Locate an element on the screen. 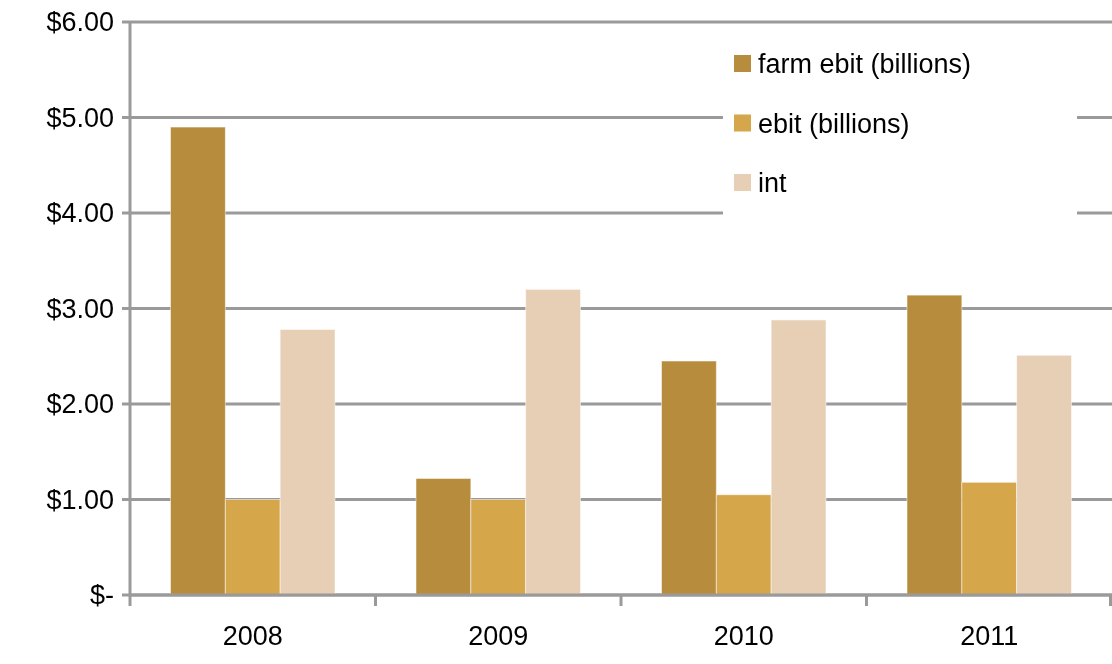  y-tick-label: $- is located at coordinates (101, 595).